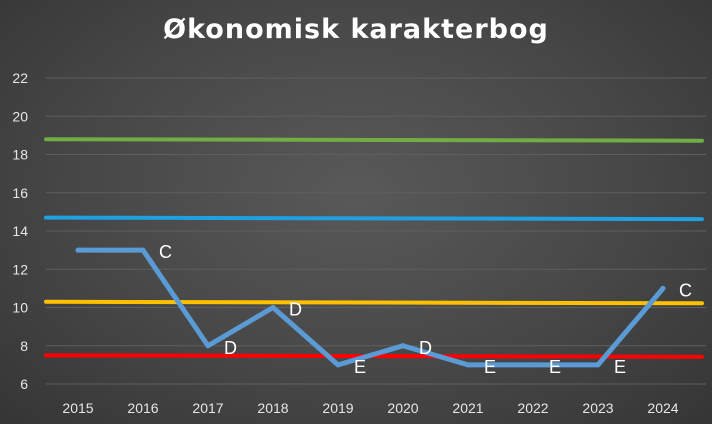  What do you see at coordinates (597, 408) in the screenshot?
I see `x-tick-label: 2023` at bounding box center [597, 408].